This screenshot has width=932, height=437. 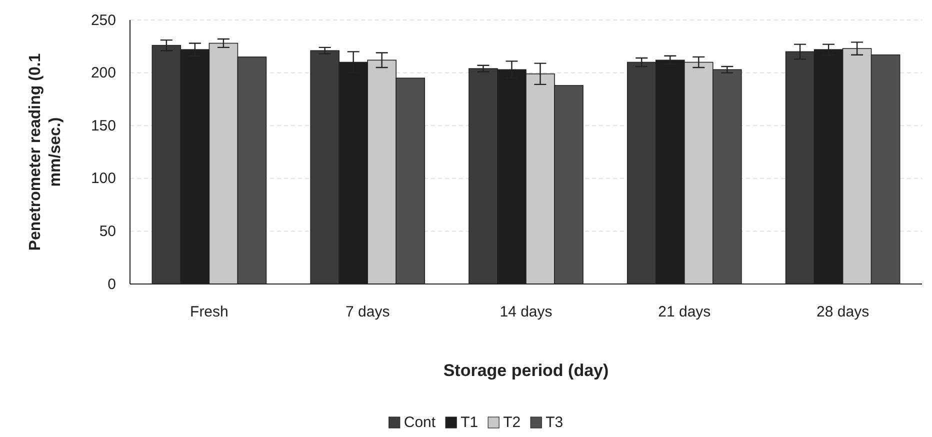 I want to click on y-tick-label: 0, so click(x=112, y=284).